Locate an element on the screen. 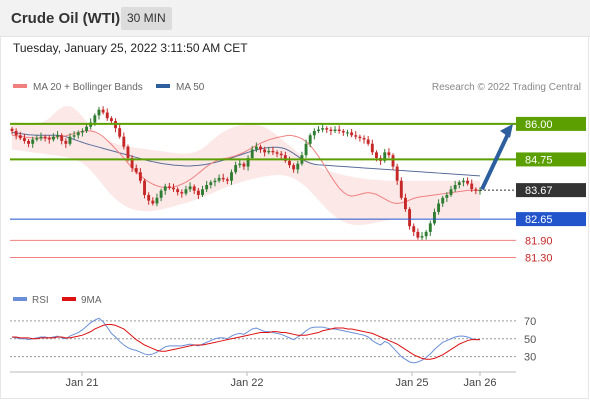 This screenshot has height=400, width=590. timeframe-badge: 30 MIN is located at coordinates (146, 18).